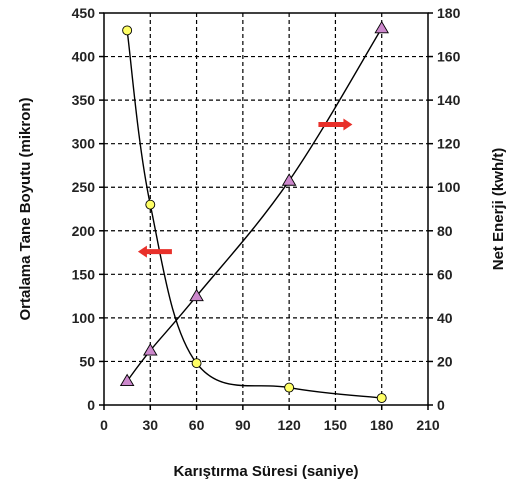 The width and height of the screenshot is (518, 494). What do you see at coordinates (84, 274) in the screenshot?
I see `left-tick-label-3: 150` at bounding box center [84, 274].